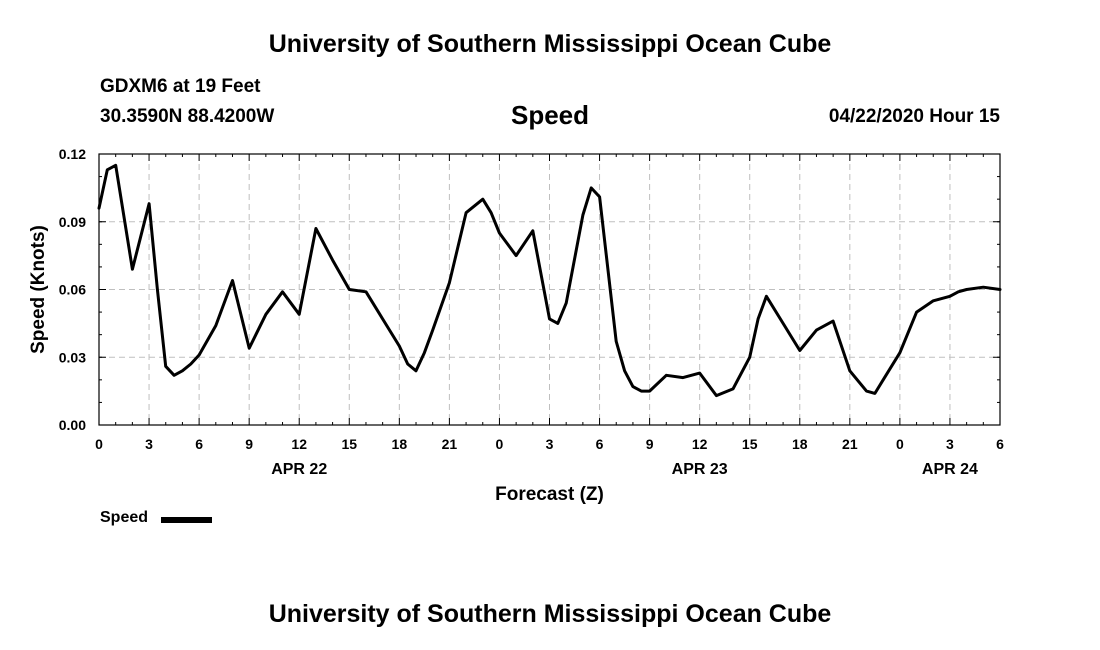 This screenshot has width=1100, height=650. Describe the element at coordinates (187, 116) in the screenshot. I see `coordinates-label: 30.3590N 88.4200W` at that location.